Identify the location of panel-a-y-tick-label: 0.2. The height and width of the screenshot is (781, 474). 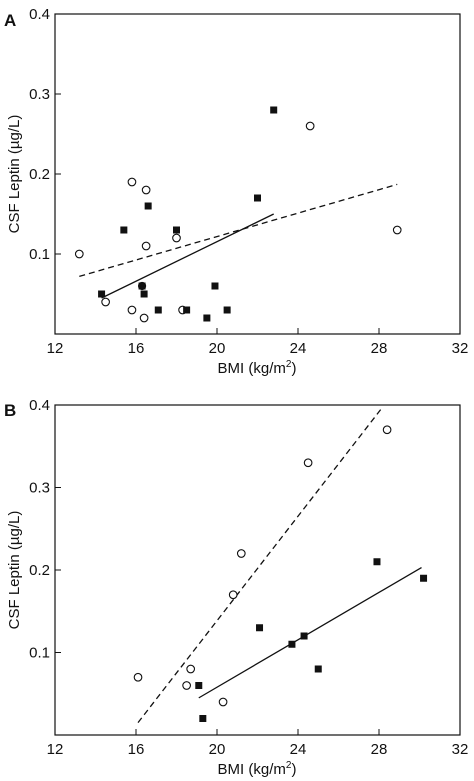
(39, 174).